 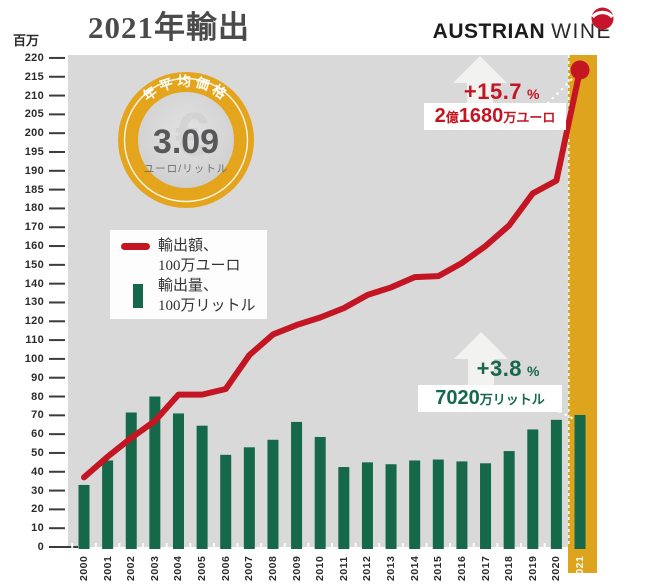 What do you see at coordinates (34, 358) in the screenshot?
I see `y-tick-label-100: 100` at bounding box center [34, 358].